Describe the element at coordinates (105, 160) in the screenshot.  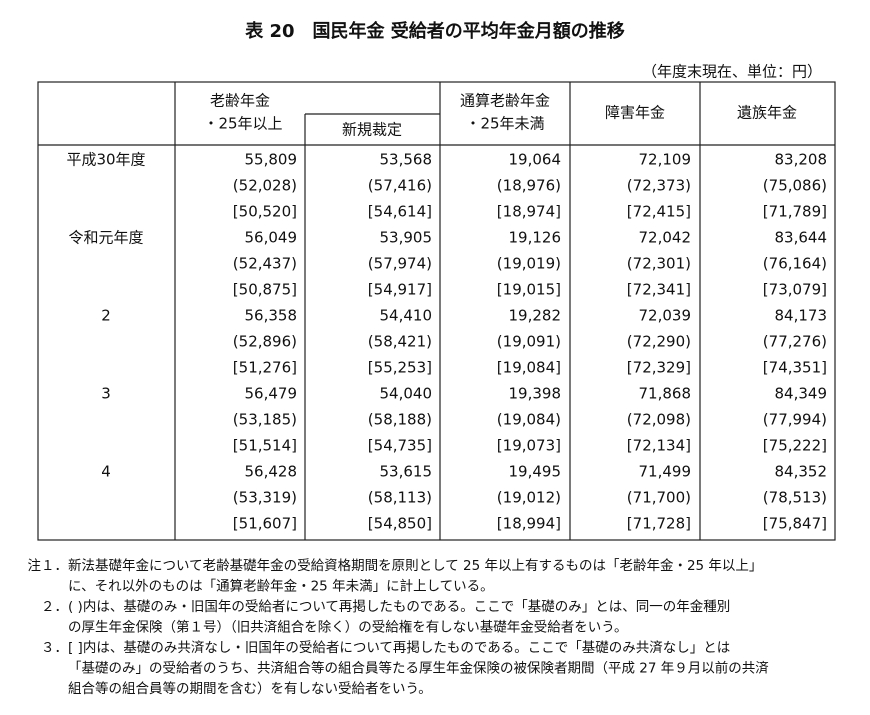
I see `year-label: 平成30年度` at that location.